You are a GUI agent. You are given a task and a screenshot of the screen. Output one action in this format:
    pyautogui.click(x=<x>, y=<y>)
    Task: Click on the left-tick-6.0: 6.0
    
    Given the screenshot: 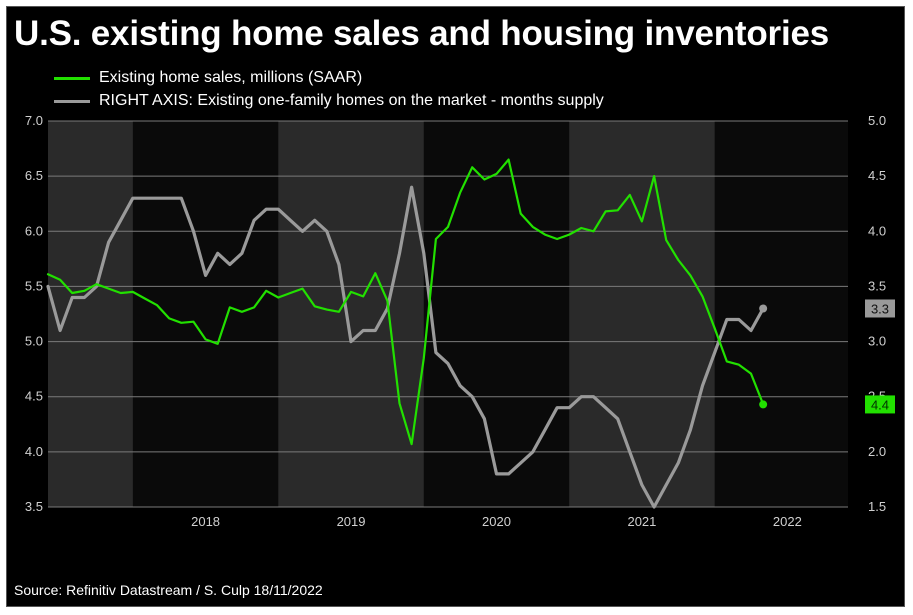 What is the action you would take?
    pyautogui.click(x=34, y=230)
    